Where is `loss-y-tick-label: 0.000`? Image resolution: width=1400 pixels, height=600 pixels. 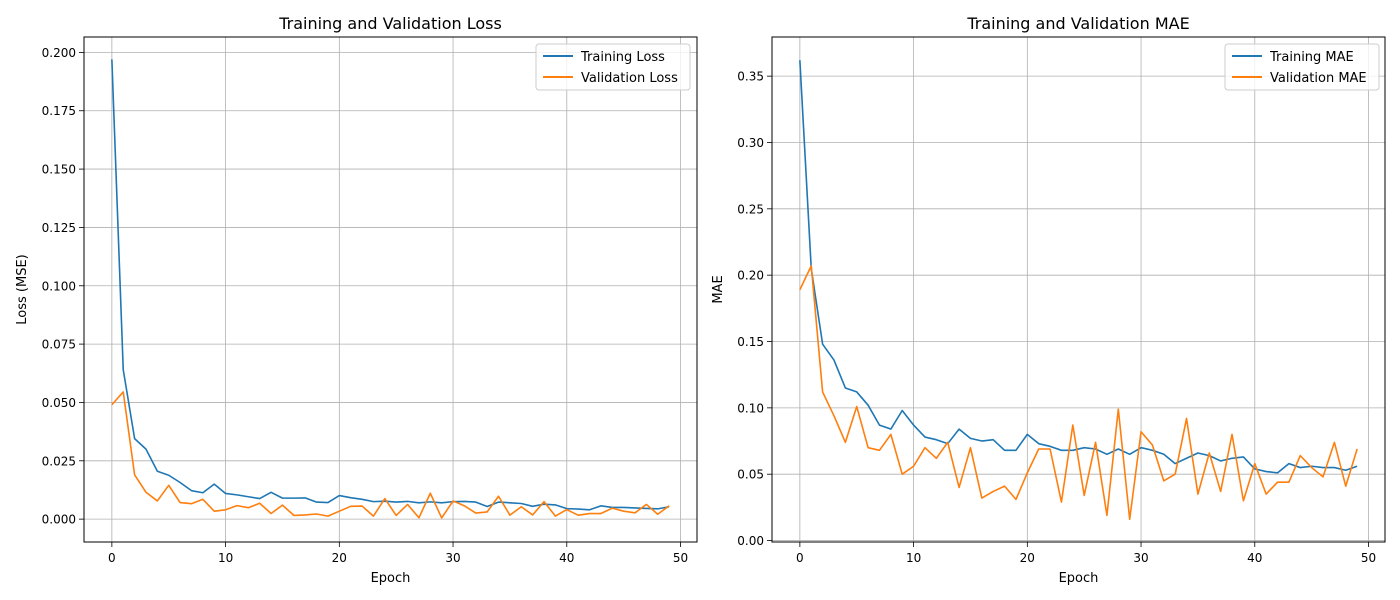 loss-y-tick-label: 0.000 is located at coordinates (59, 520).